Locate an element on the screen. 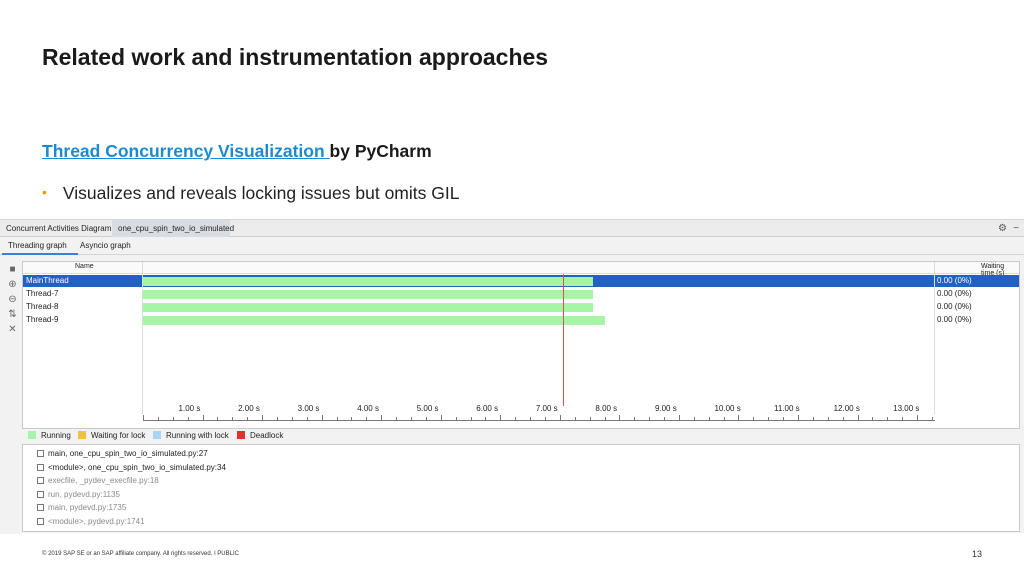 This screenshot has width=1024, height=576. frame-label: execfile, _pydev_execfile.py:18 is located at coordinates (103, 480).